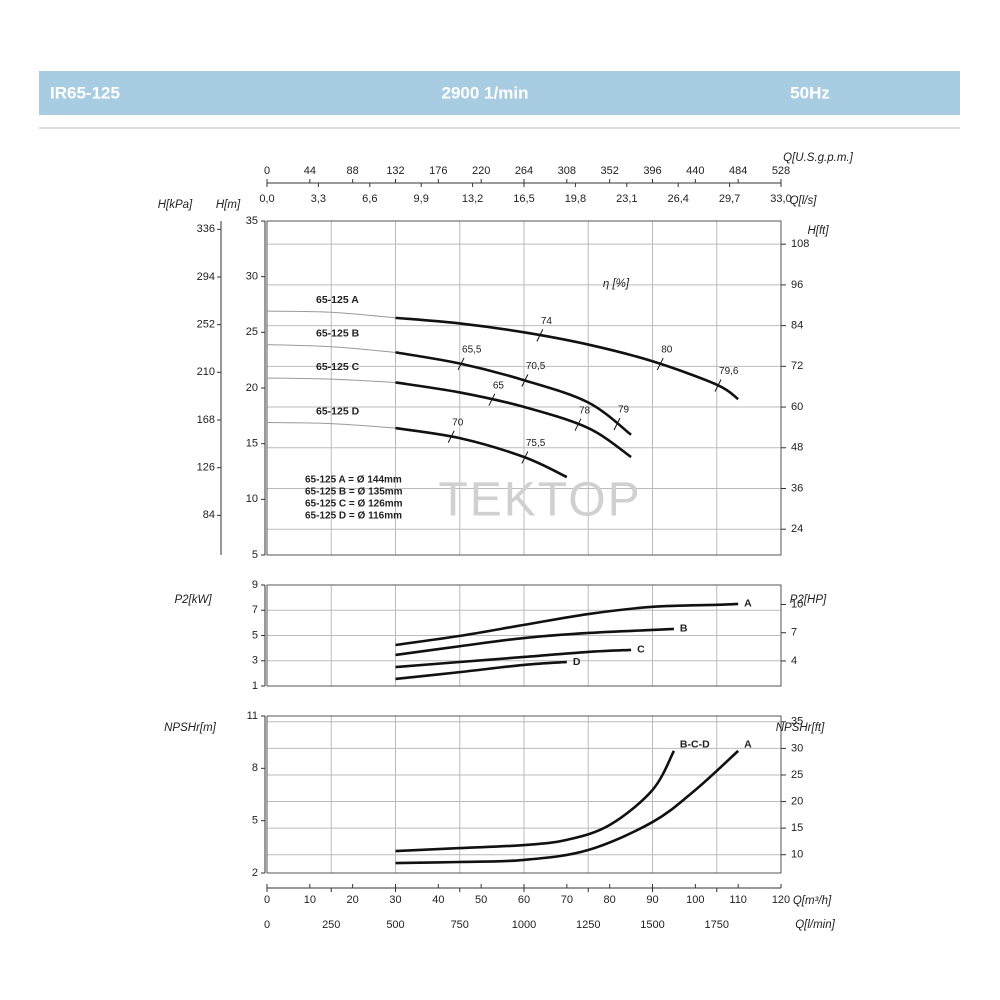  Describe the element at coordinates (815, 925) in the screenshot. I see `x2-axis-label: Q[l/min]` at that location.